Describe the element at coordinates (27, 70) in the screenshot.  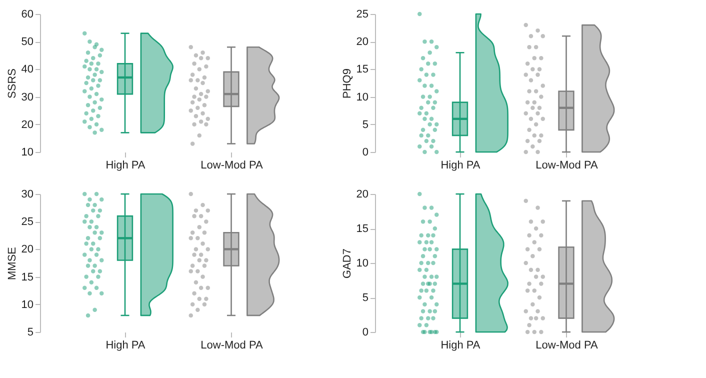
I see `y-tick-label: 40` at that location.